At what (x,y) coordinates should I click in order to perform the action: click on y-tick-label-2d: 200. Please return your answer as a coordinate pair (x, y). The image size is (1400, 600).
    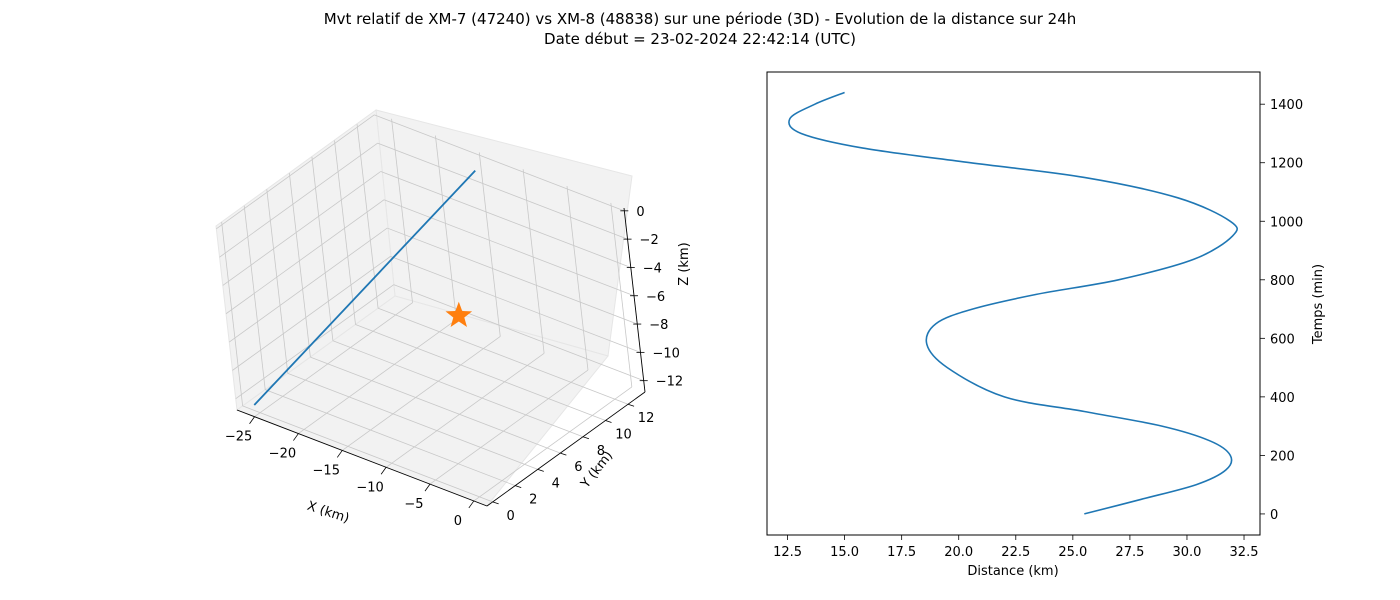
    Looking at the image, I should click on (1282, 456).